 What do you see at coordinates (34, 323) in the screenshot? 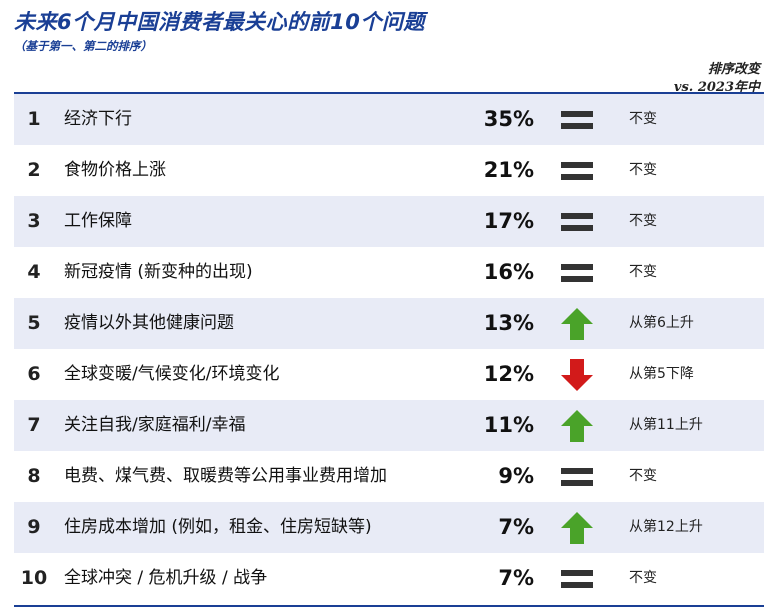
I see `rank-number: 5` at bounding box center [34, 323].